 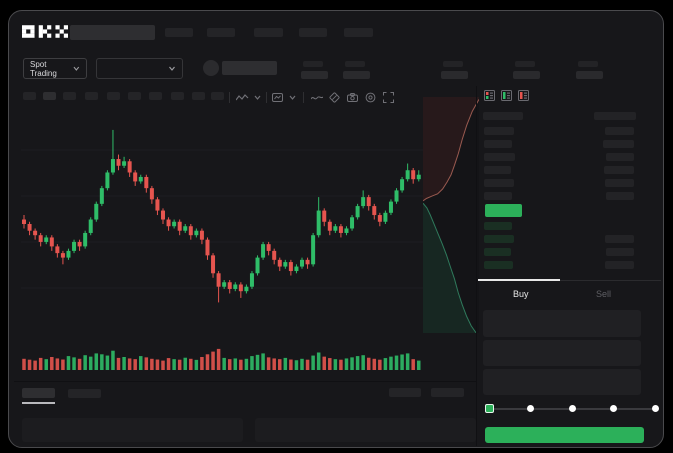 What do you see at coordinates (451, 150) in the screenshot?
I see `asks-depth-line` at bounding box center [451, 150].